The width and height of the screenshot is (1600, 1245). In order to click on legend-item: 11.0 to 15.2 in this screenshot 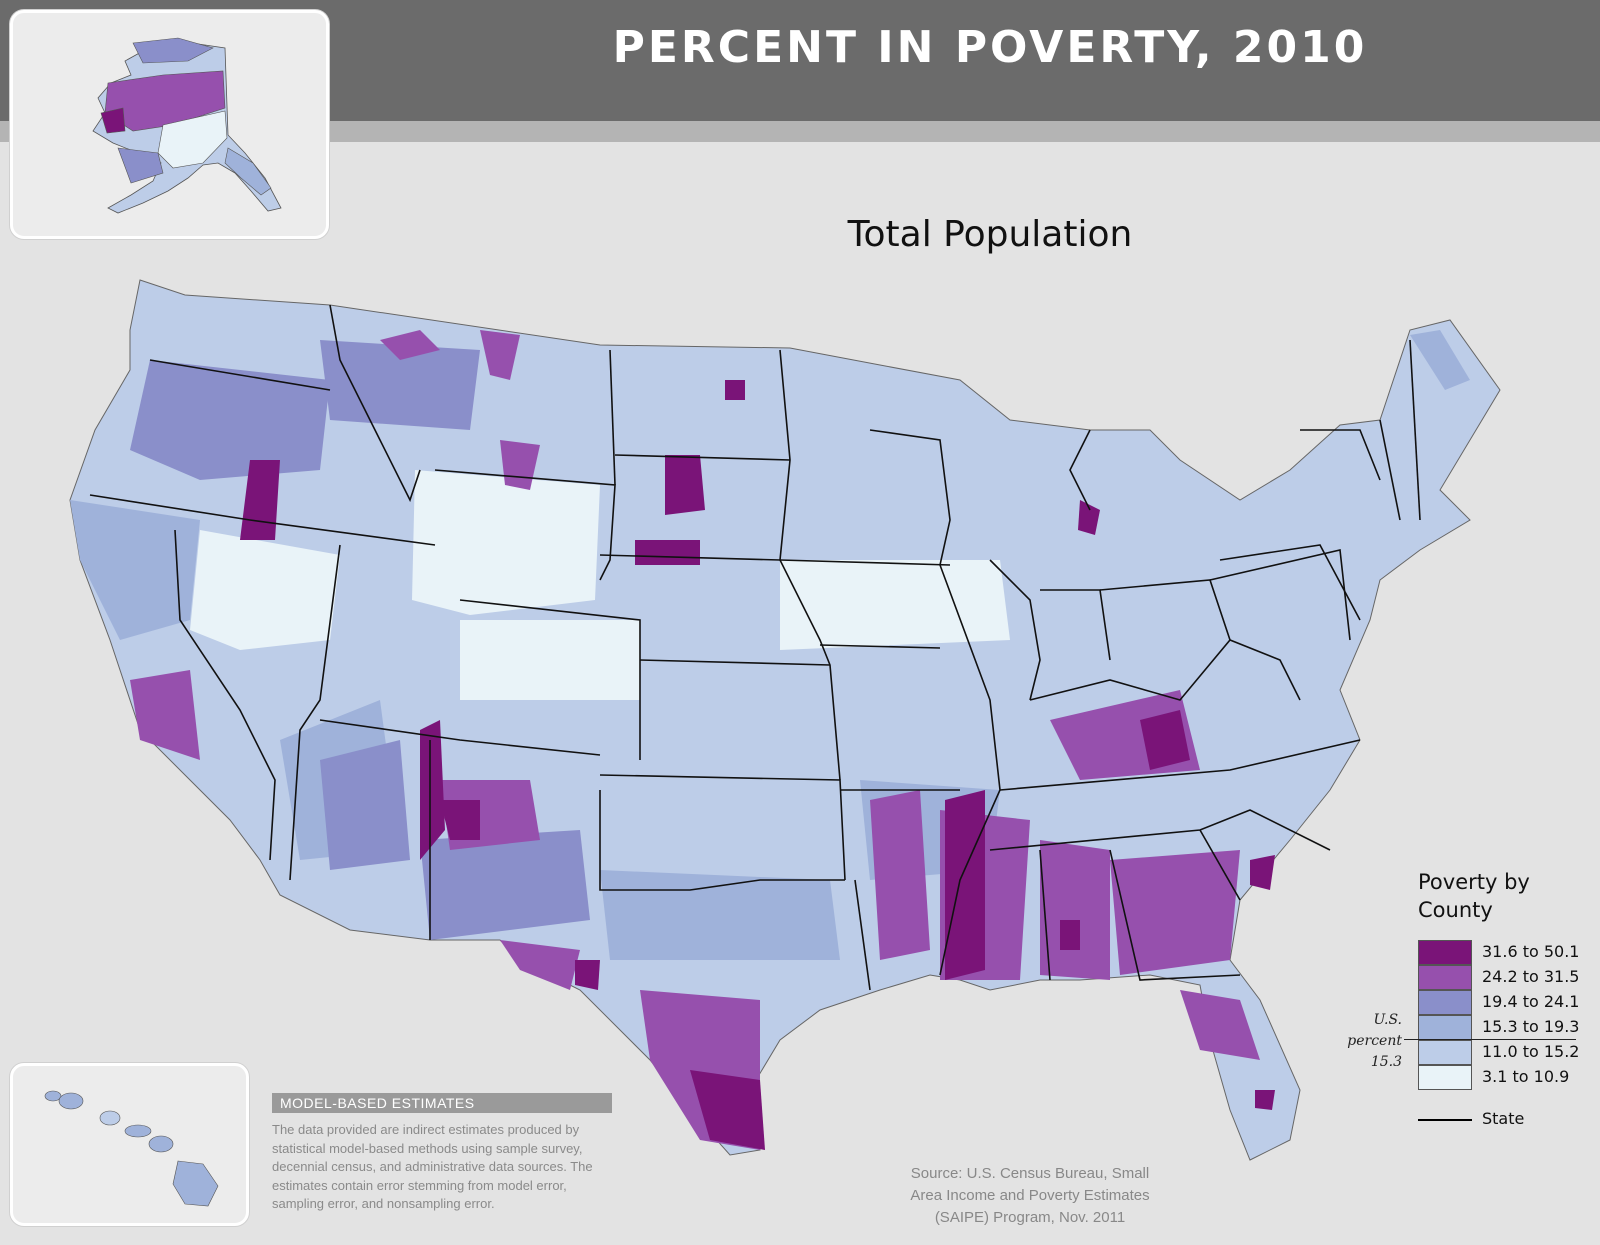, I will do `click(1508, 1052)`.